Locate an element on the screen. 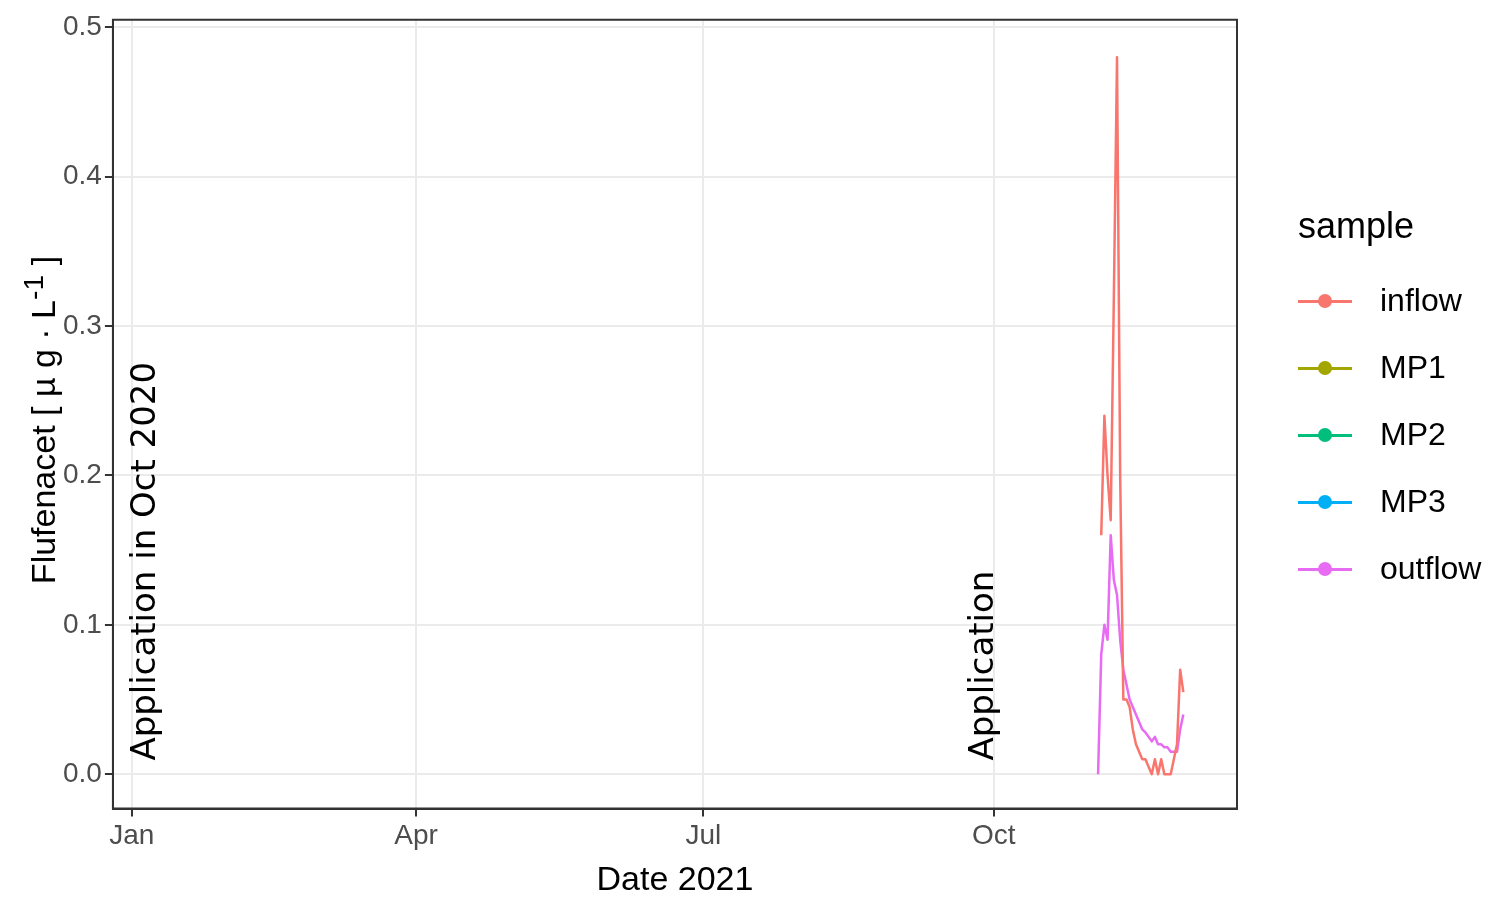 The width and height of the screenshot is (1494, 905). legend-label: outflow is located at coordinates (1431, 568).